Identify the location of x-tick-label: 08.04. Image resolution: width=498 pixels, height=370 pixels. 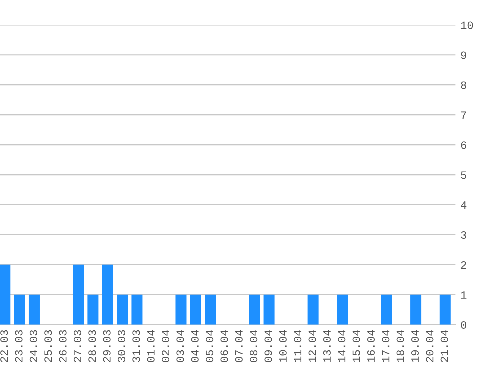
(254, 346).